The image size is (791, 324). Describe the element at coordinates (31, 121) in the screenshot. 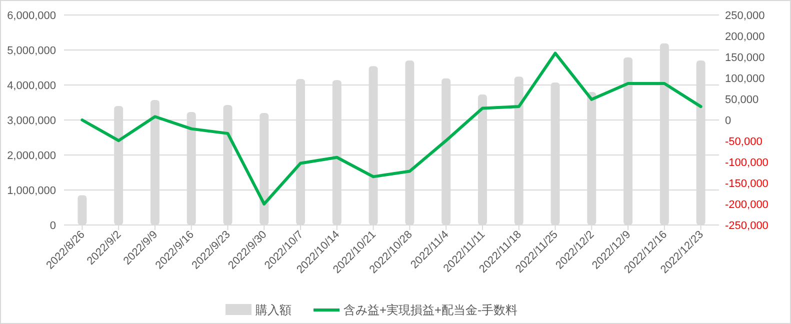

I see `y-tick-label: 3,000,000` at that location.